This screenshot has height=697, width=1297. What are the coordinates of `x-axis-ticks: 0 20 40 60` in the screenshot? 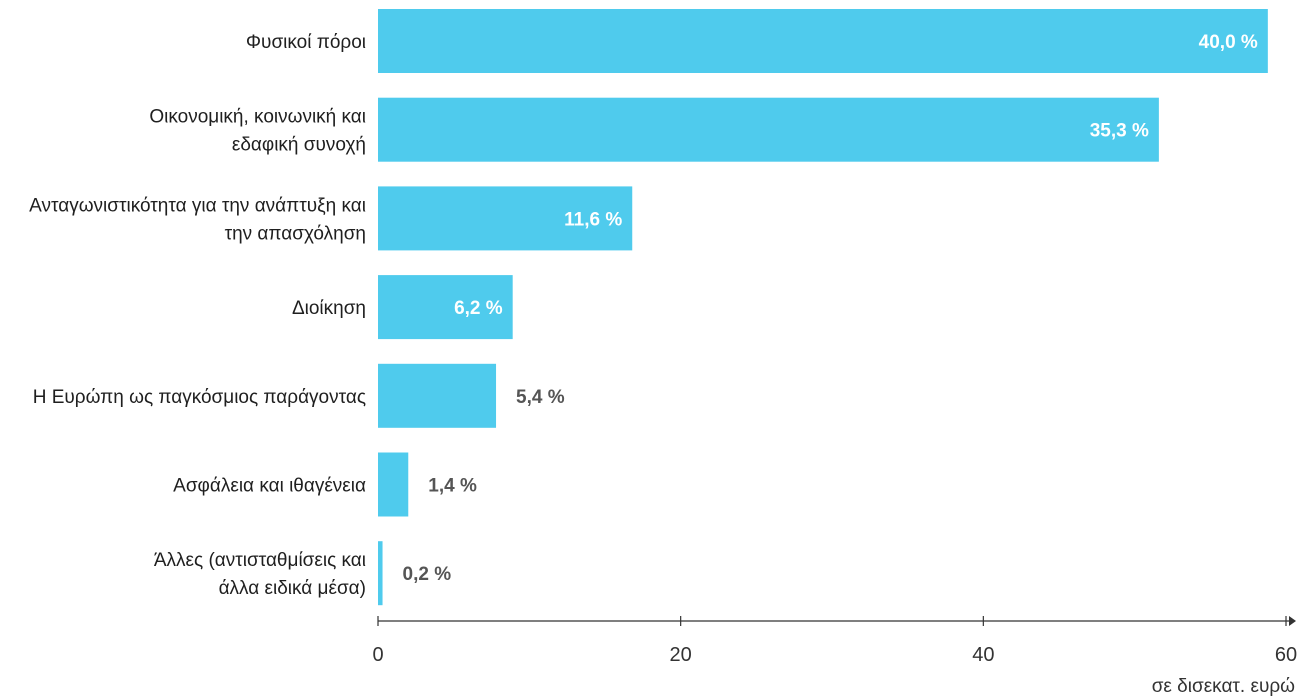 It's located at (834, 641).